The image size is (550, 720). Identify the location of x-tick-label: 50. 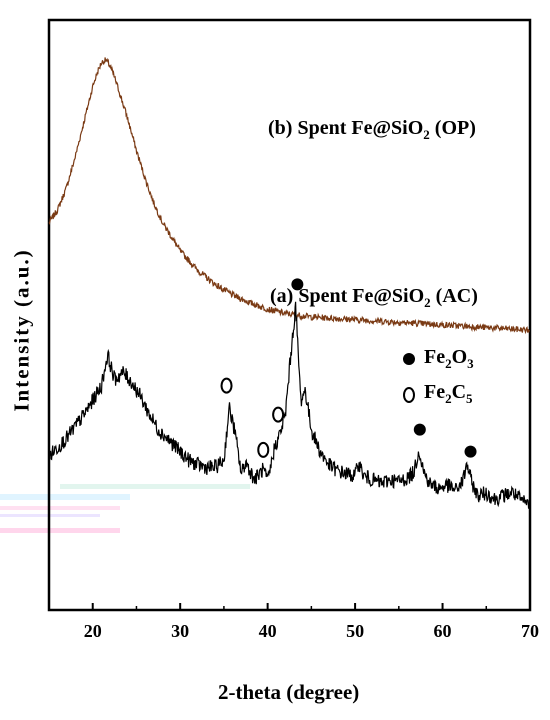
(355, 631).